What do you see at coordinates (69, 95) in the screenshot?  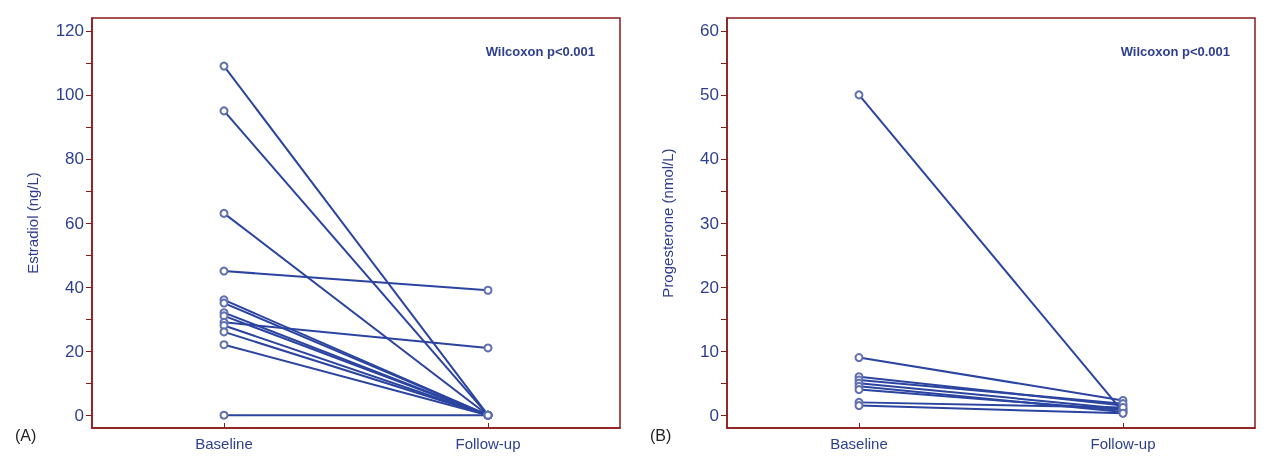 I see `y-tick-label: 100` at bounding box center [69, 95].